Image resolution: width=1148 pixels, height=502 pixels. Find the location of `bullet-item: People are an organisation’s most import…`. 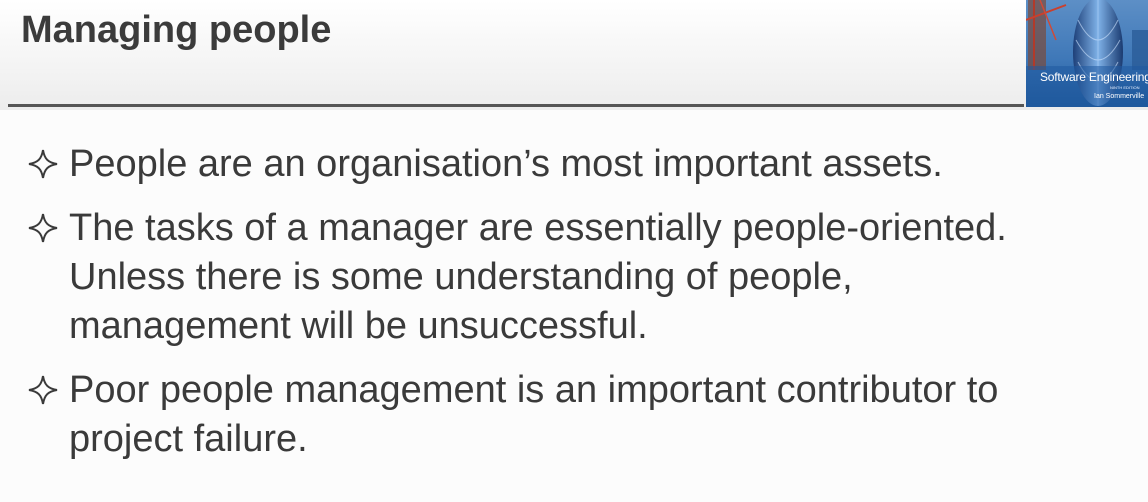

bullet-item: People are an organisation’s most import… is located at coordinates (581, 164).